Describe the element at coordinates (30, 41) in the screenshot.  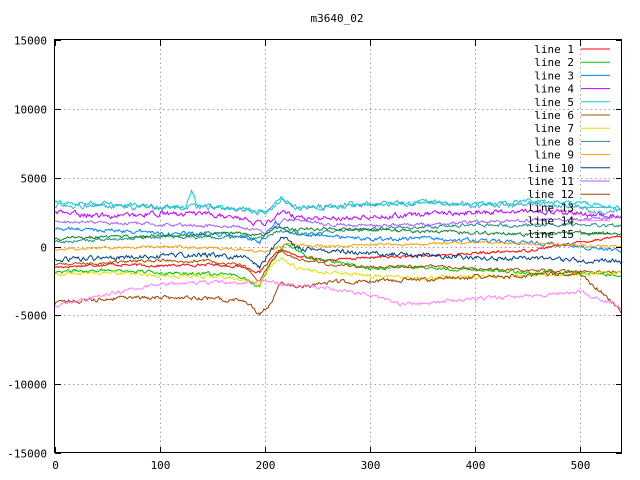
I see `y-tick-label: 15000` at that location.